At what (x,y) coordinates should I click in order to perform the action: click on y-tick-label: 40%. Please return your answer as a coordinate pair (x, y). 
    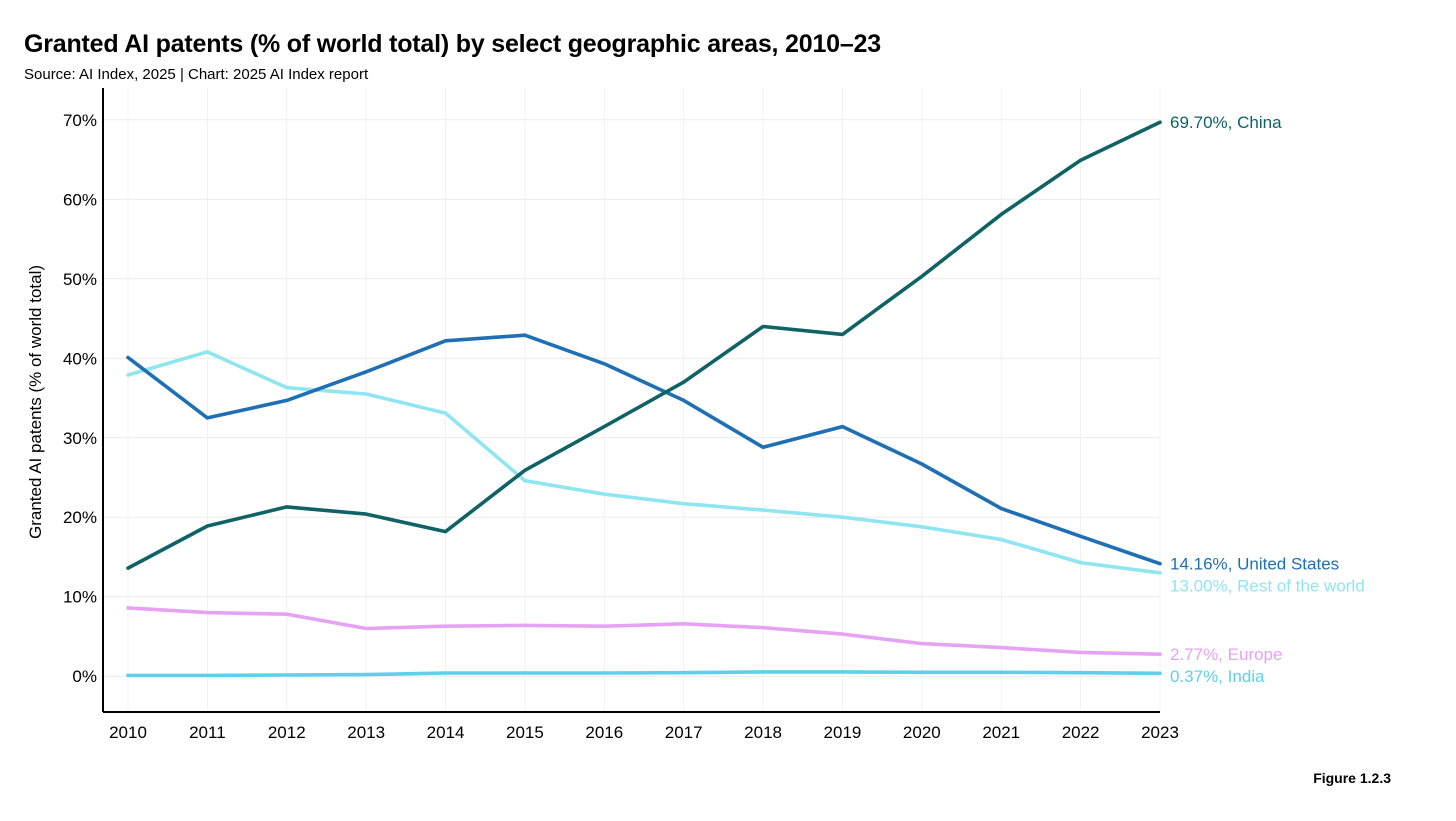
    Looking at the image, I should click on (80, 358).